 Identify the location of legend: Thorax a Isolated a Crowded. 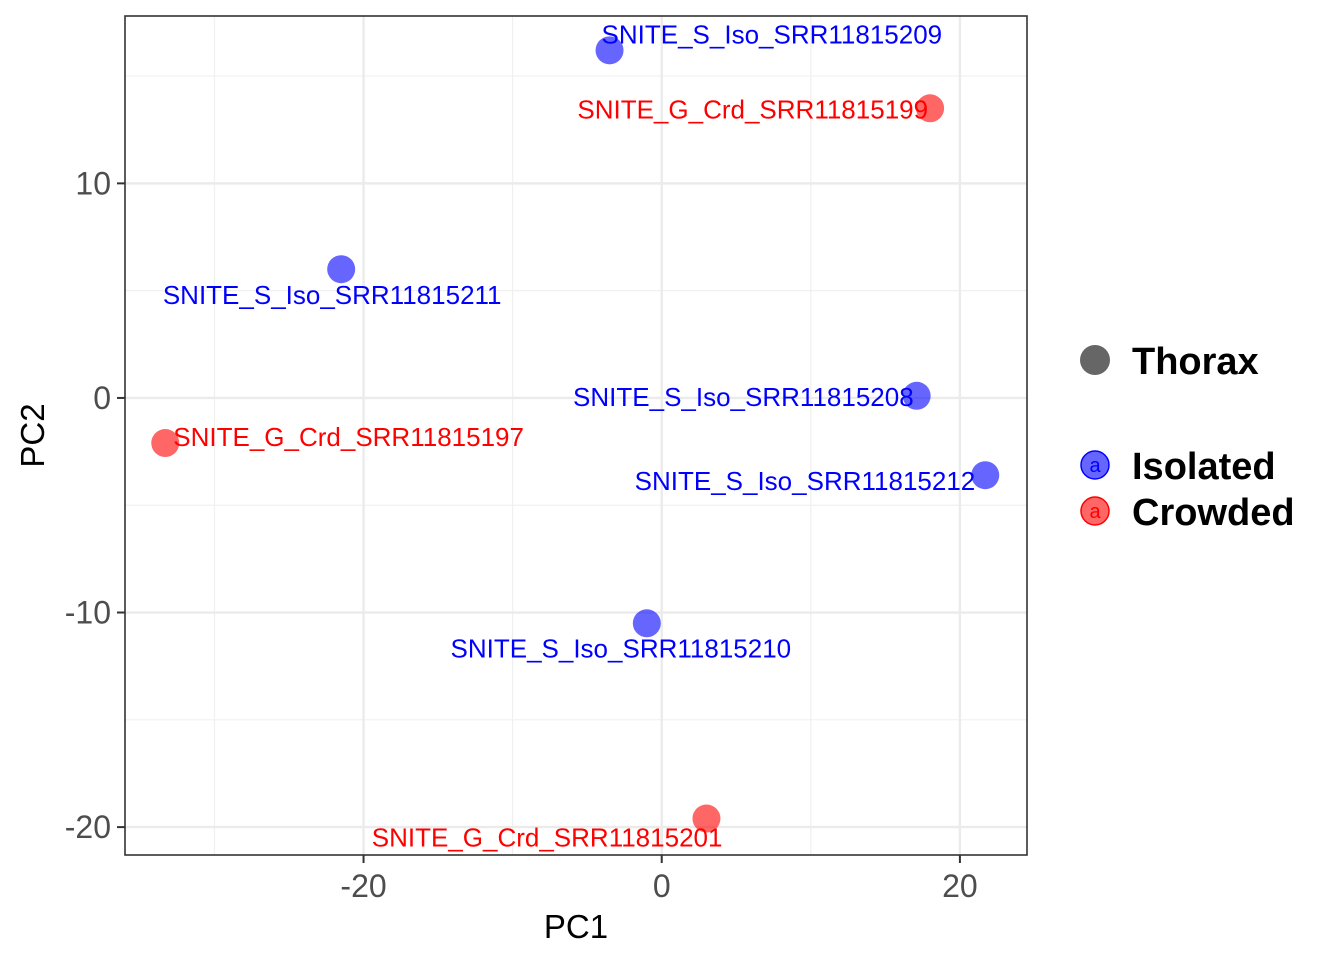
(1187, 437).